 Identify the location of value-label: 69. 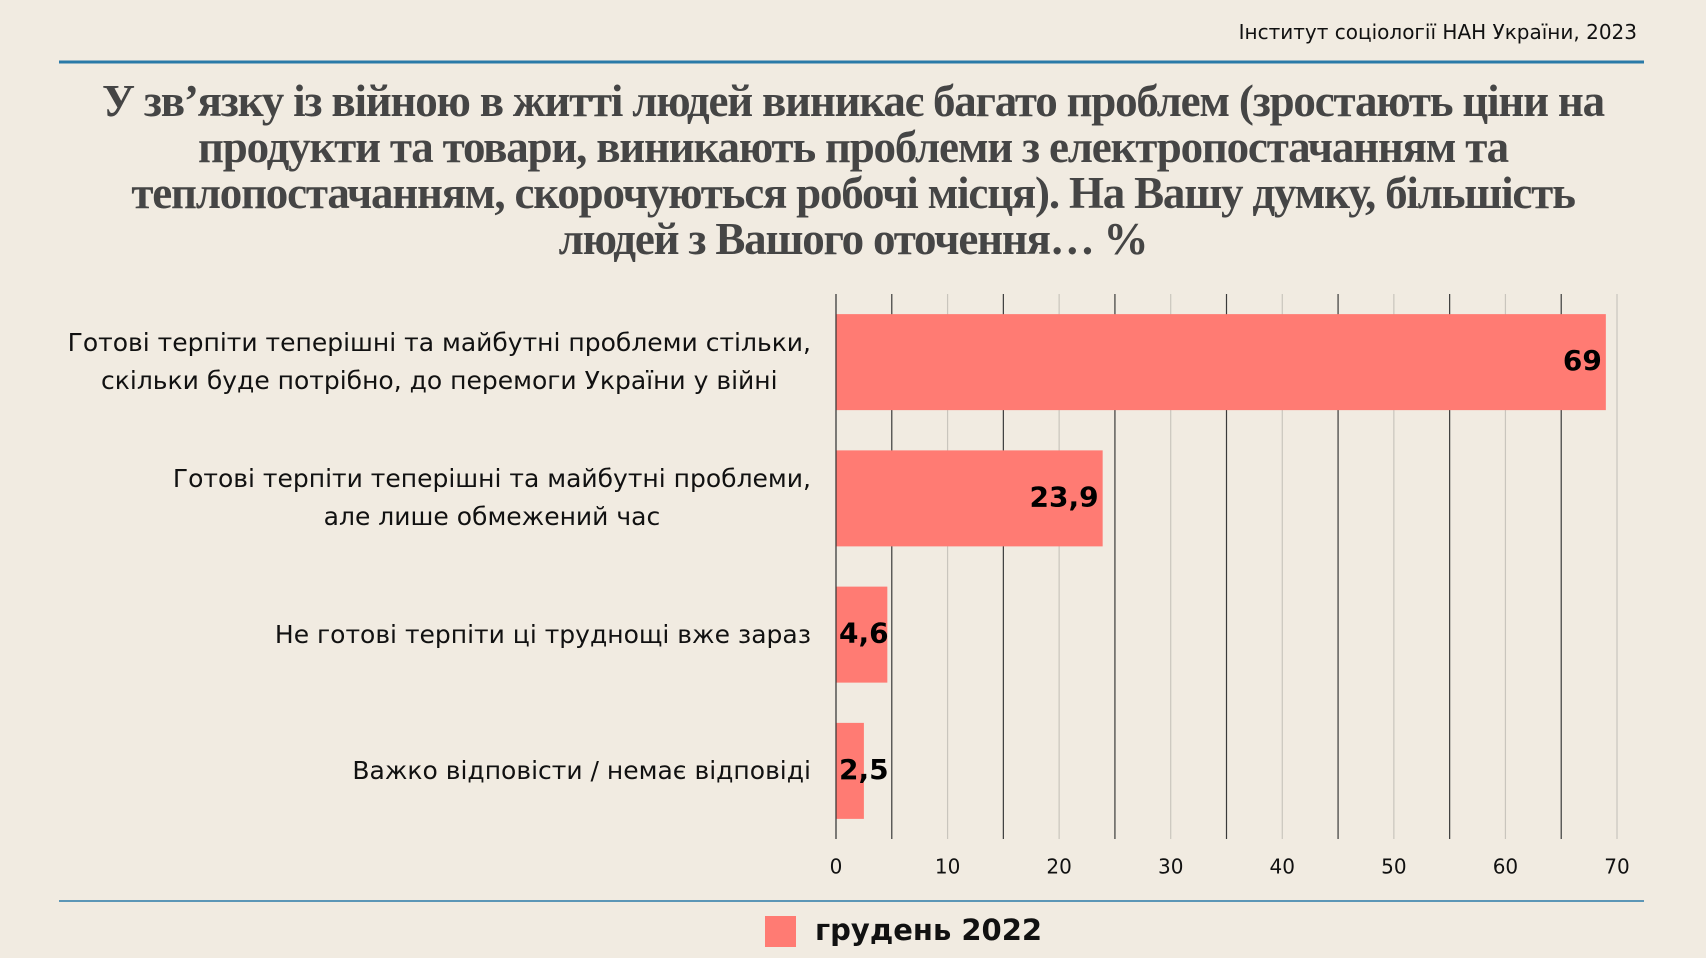
(1582, 360).